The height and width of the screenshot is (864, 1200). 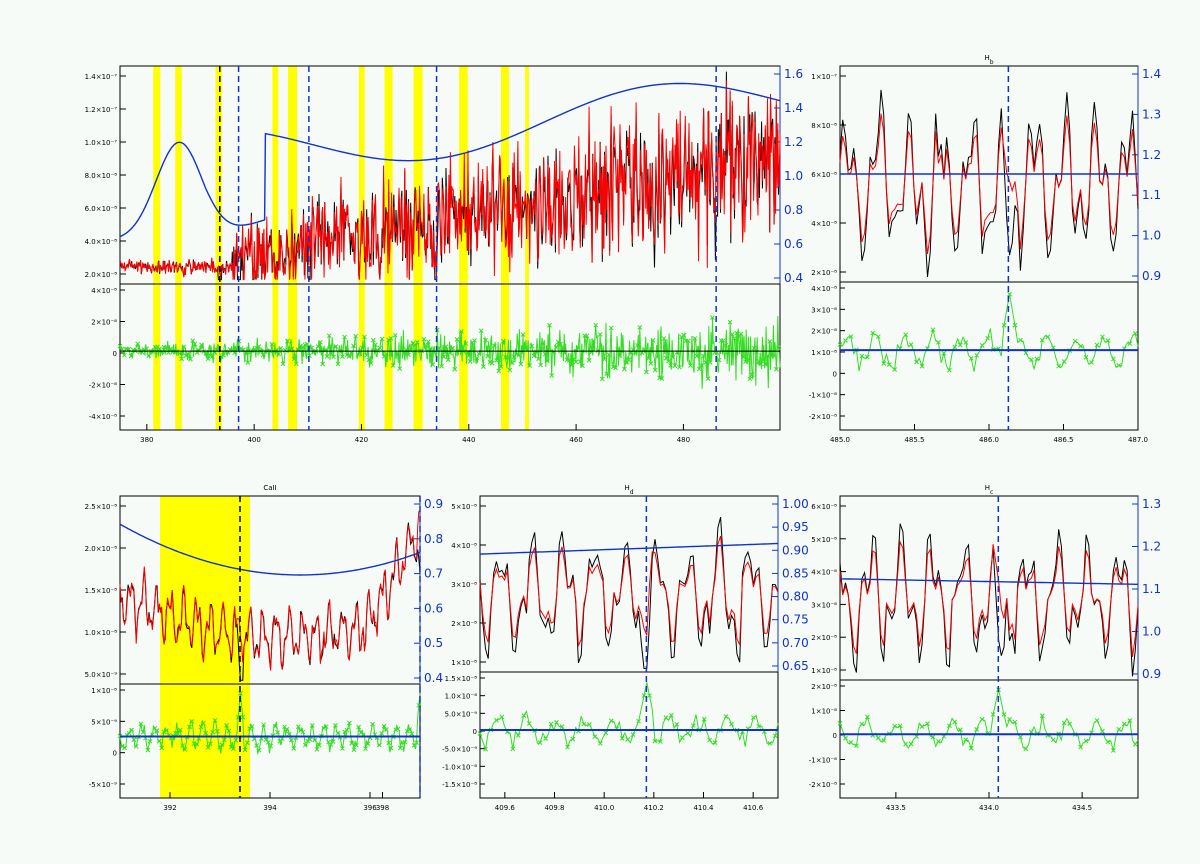 I want to click on x-tick-label: 400, so click(x=253, y=440).